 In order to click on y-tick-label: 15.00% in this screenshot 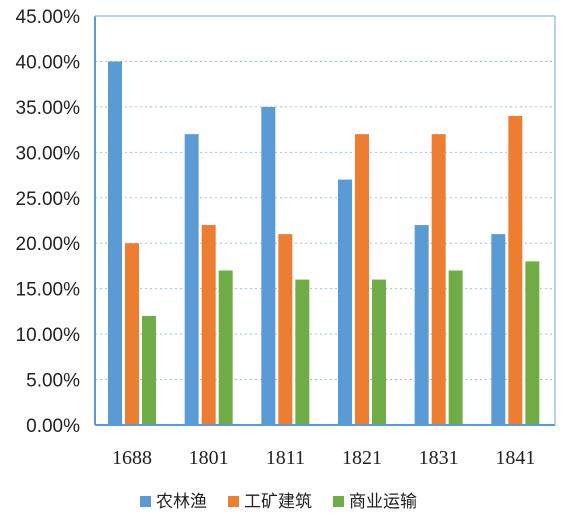, I will do `click(48, 290)`.